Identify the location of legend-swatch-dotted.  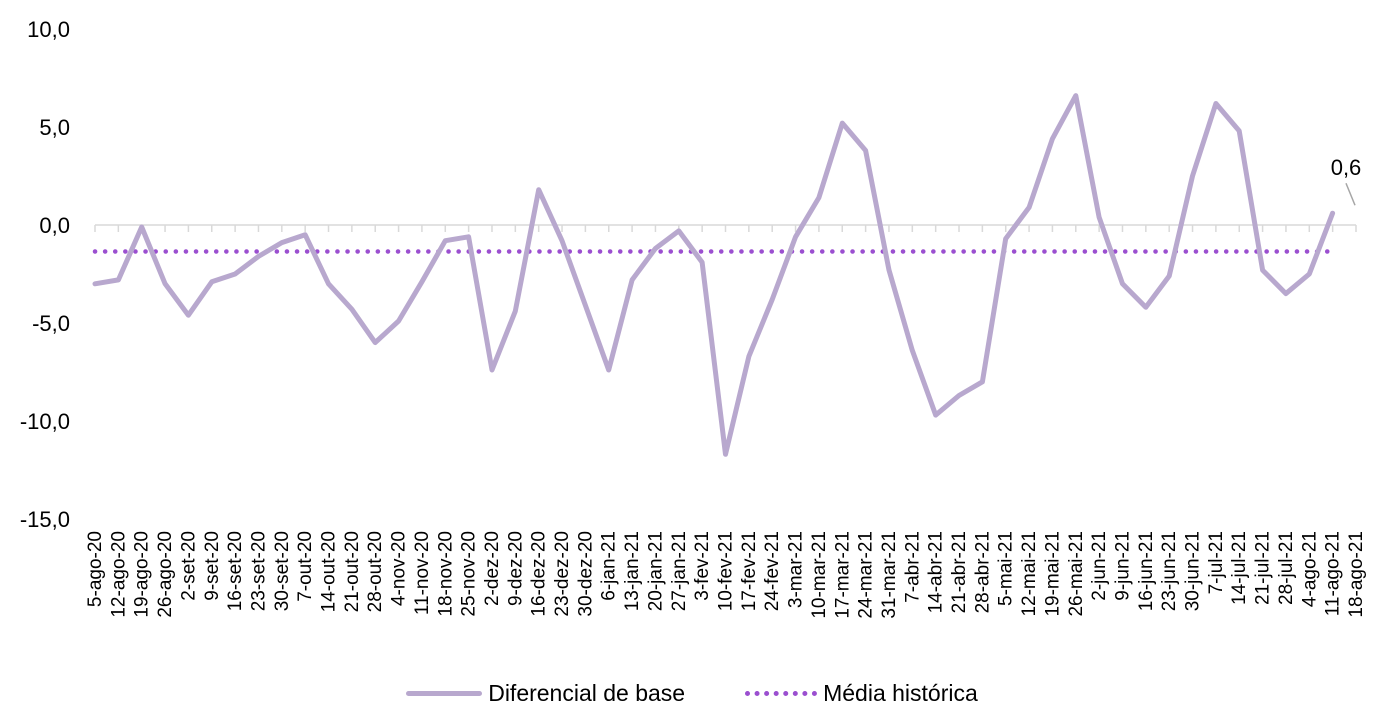
(781, 693).